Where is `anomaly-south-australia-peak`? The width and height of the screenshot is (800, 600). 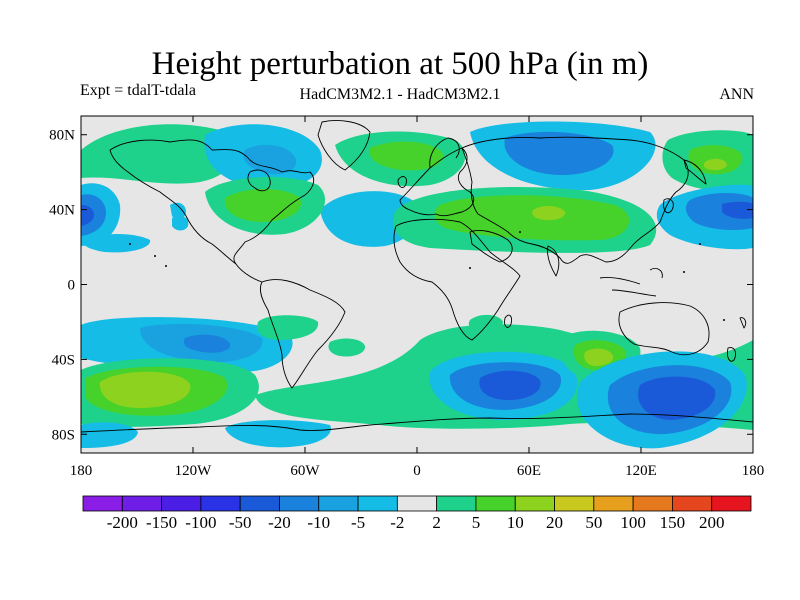
anomaly-south-australia-peak is located at coordinates (677, 398).